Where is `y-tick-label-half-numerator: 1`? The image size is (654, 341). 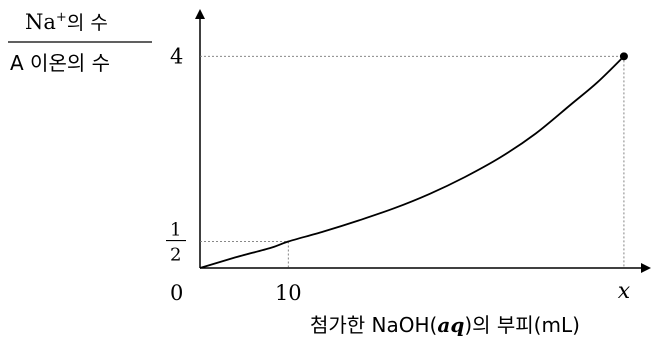 y-tick-label-half-numerator: 1 is located at coordinates (175, 230).